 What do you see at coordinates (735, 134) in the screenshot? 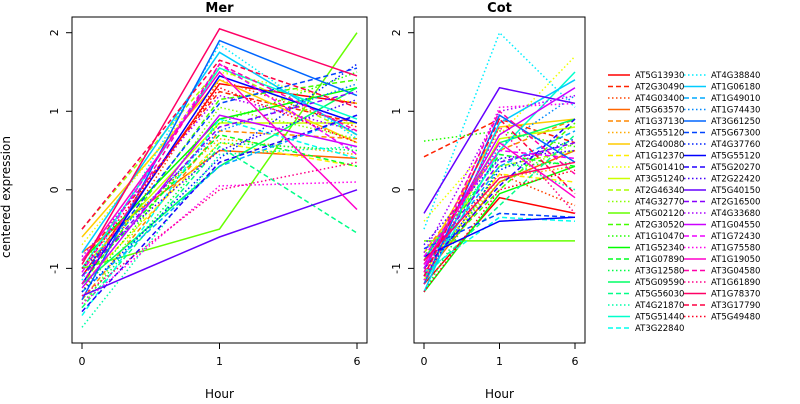
I see `legend-label: AT5G67300` at bounding box center [735, 134].